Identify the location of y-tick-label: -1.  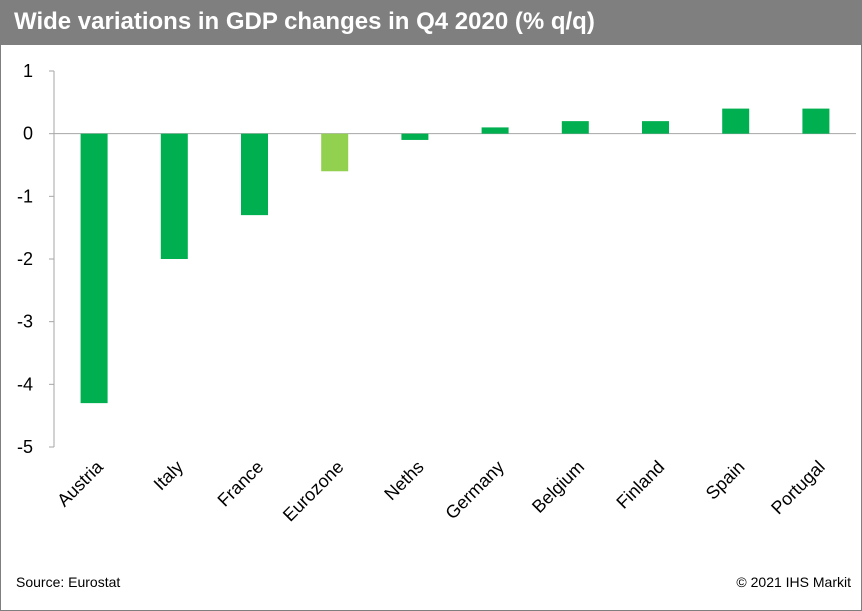
(25, 196).